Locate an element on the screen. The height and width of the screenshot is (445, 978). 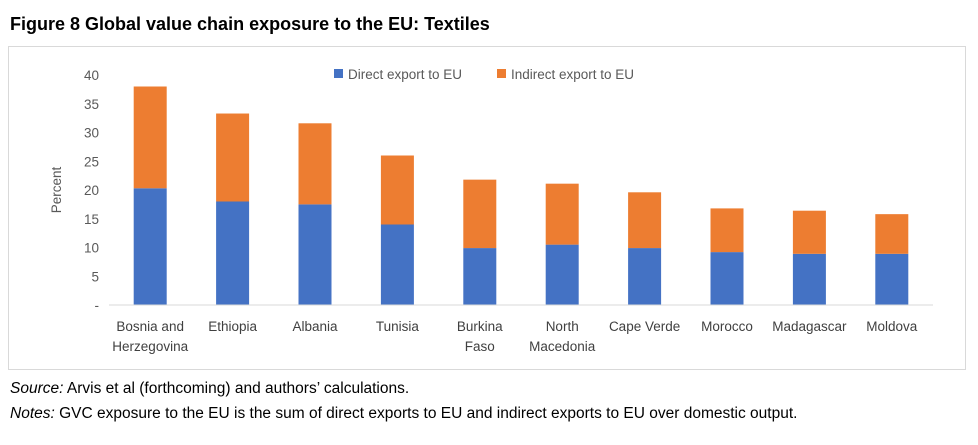
x-tick-label: Tunisia is located at coordinates (398, 326).